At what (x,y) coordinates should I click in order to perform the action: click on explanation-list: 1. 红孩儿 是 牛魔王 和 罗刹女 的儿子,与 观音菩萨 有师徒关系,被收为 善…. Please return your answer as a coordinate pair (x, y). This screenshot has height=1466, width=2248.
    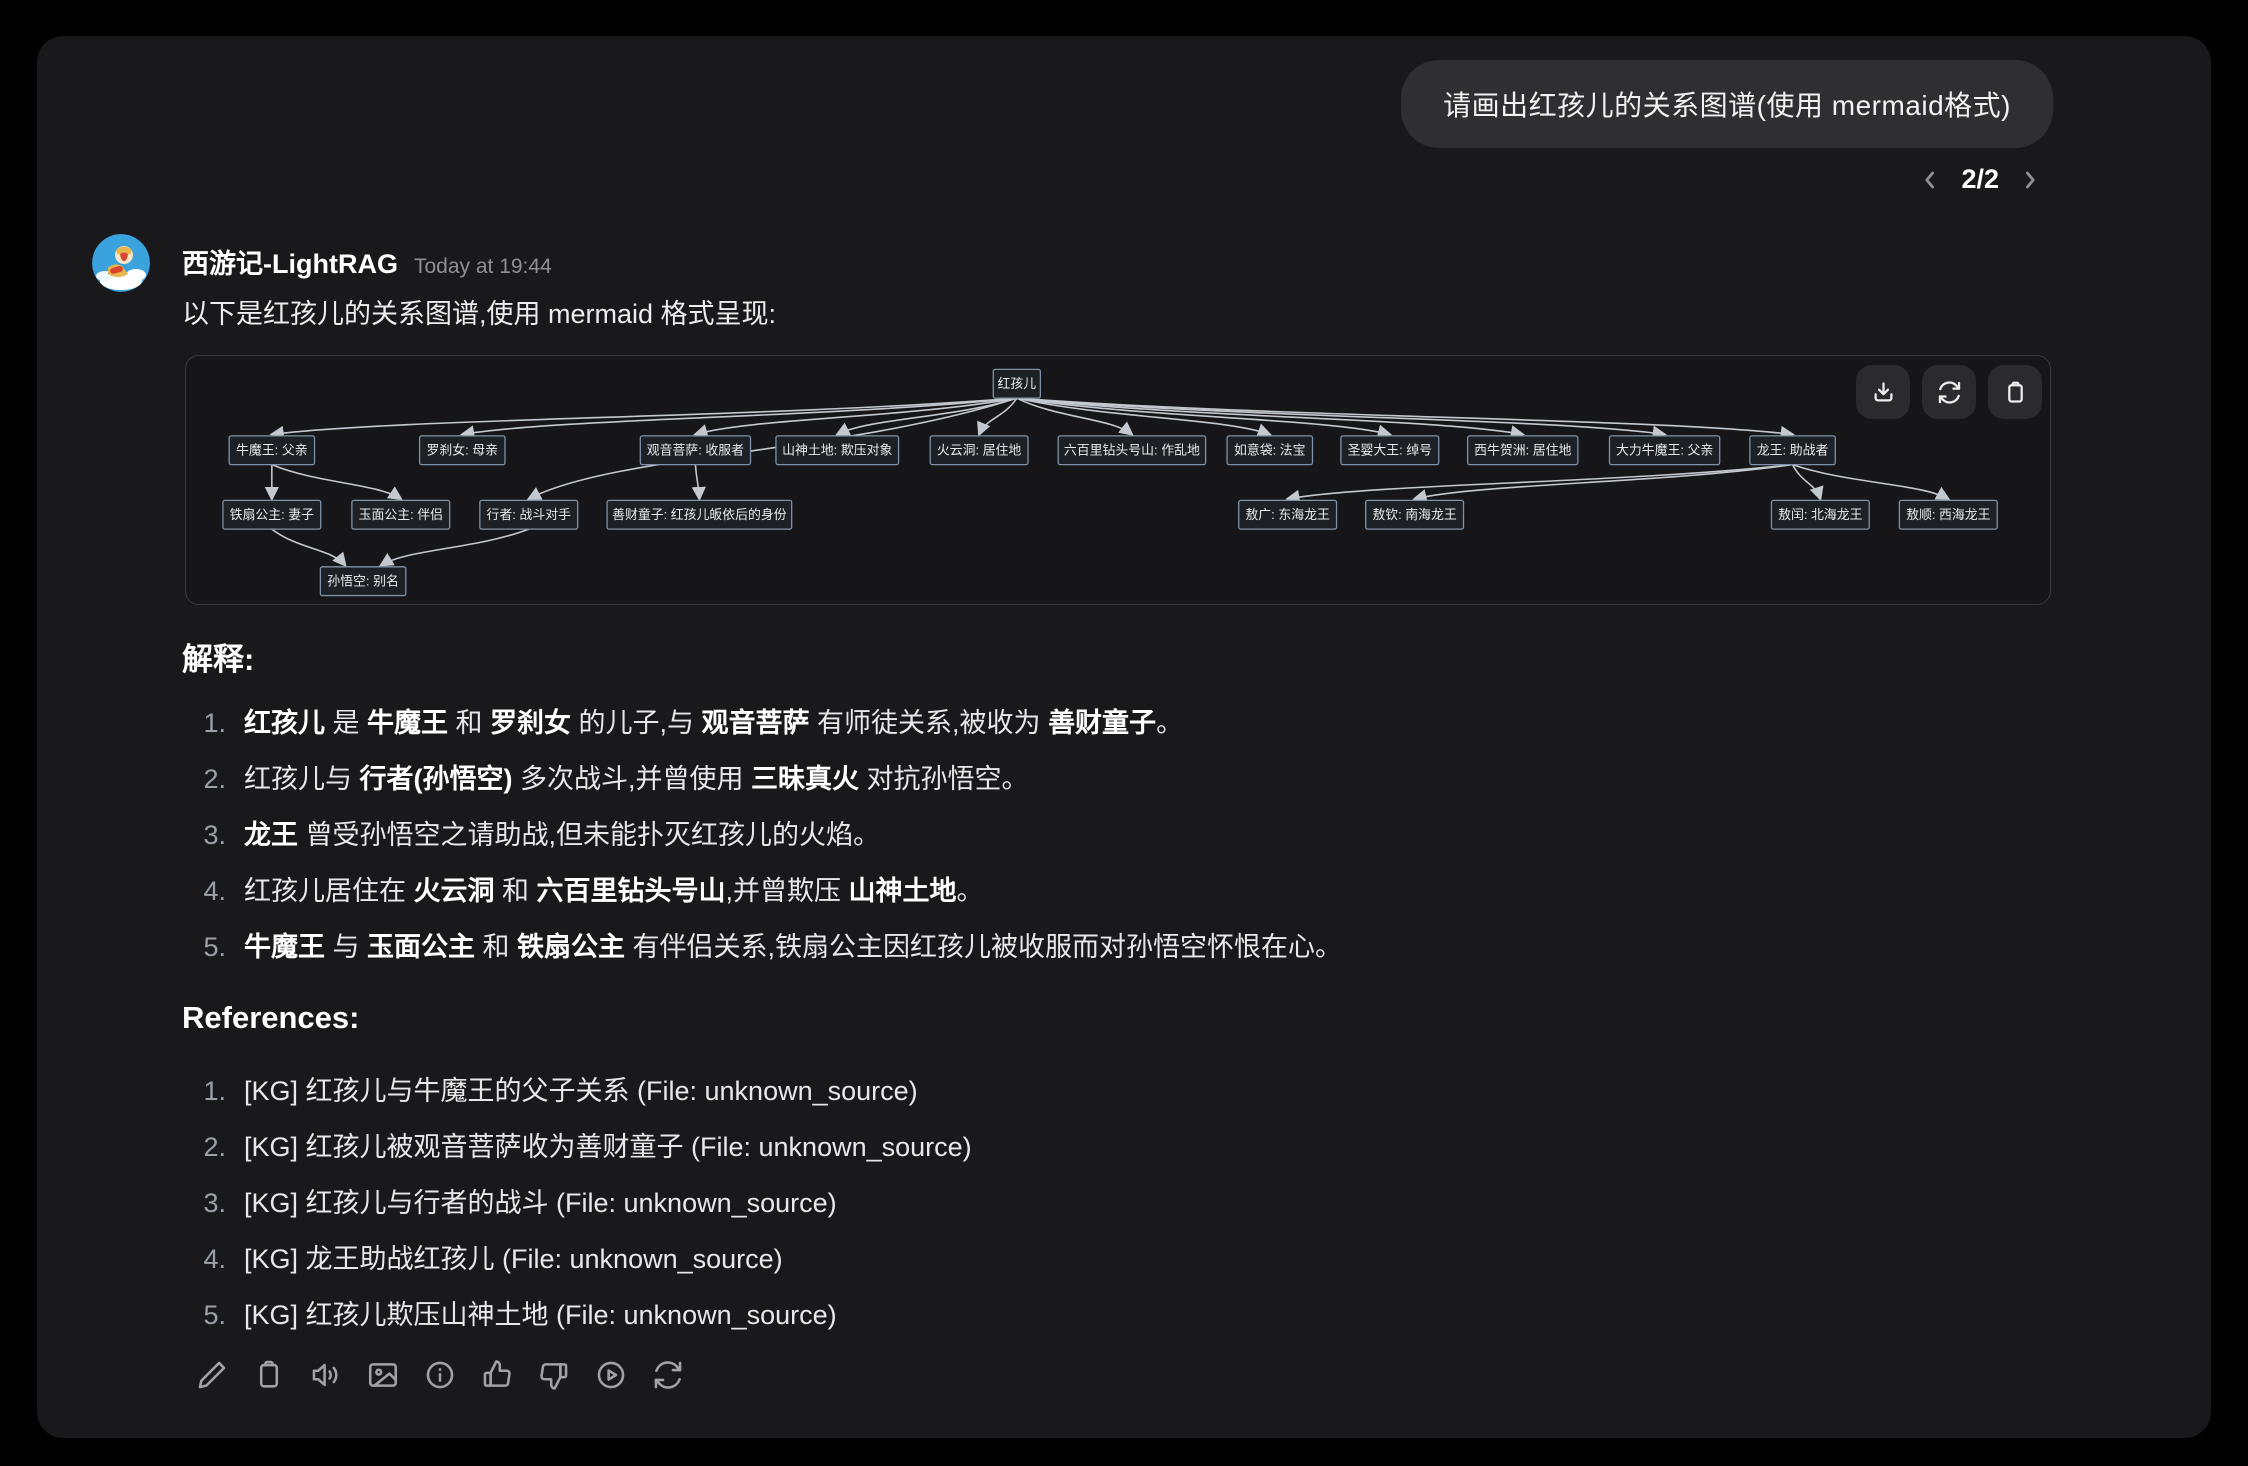
    Looking at the image, I should click on (762, 846).